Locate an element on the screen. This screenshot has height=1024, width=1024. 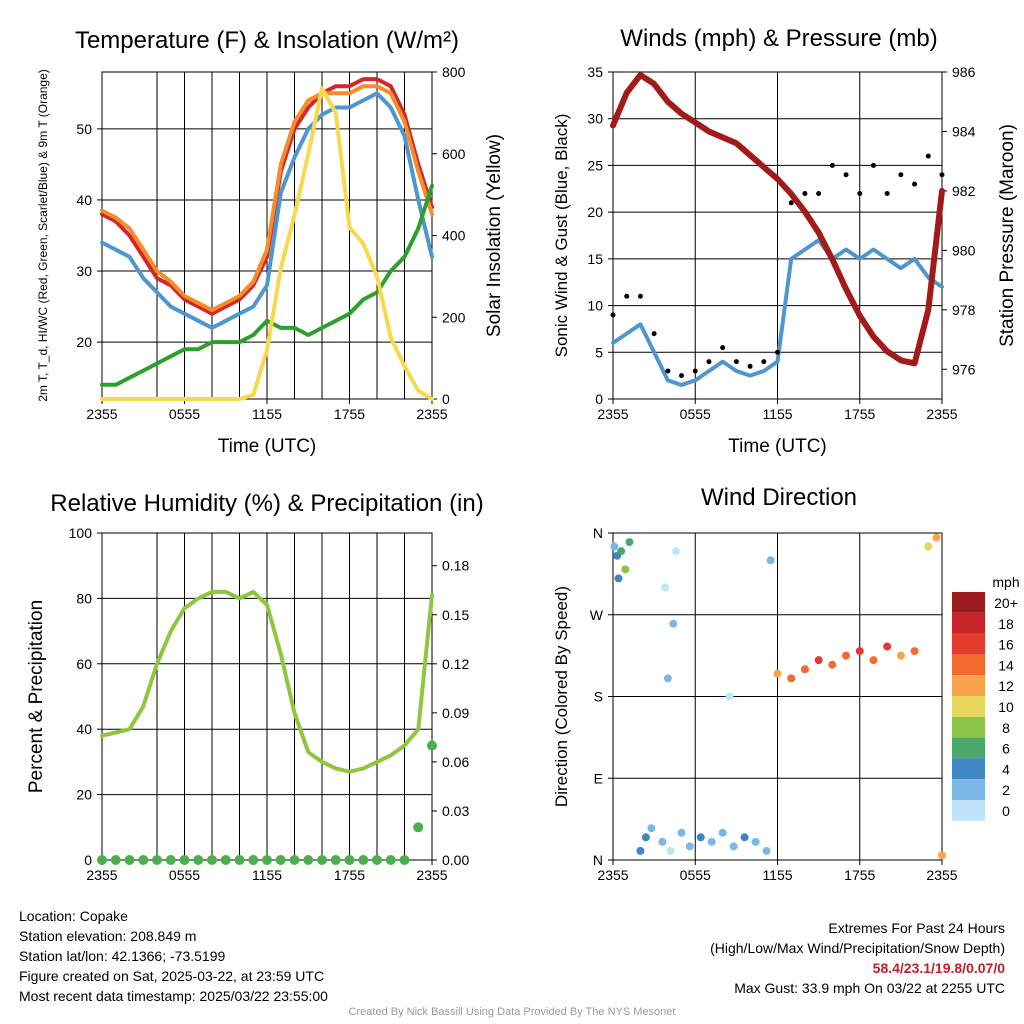
y2-tick-label: 984 is located at coordinates (964, 131).